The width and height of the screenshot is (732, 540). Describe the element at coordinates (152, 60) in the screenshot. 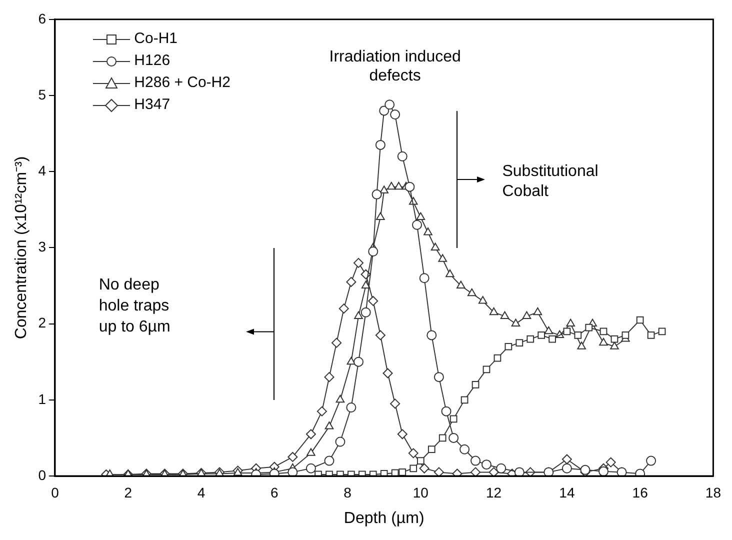

I see `legend-label: H126` at that location.